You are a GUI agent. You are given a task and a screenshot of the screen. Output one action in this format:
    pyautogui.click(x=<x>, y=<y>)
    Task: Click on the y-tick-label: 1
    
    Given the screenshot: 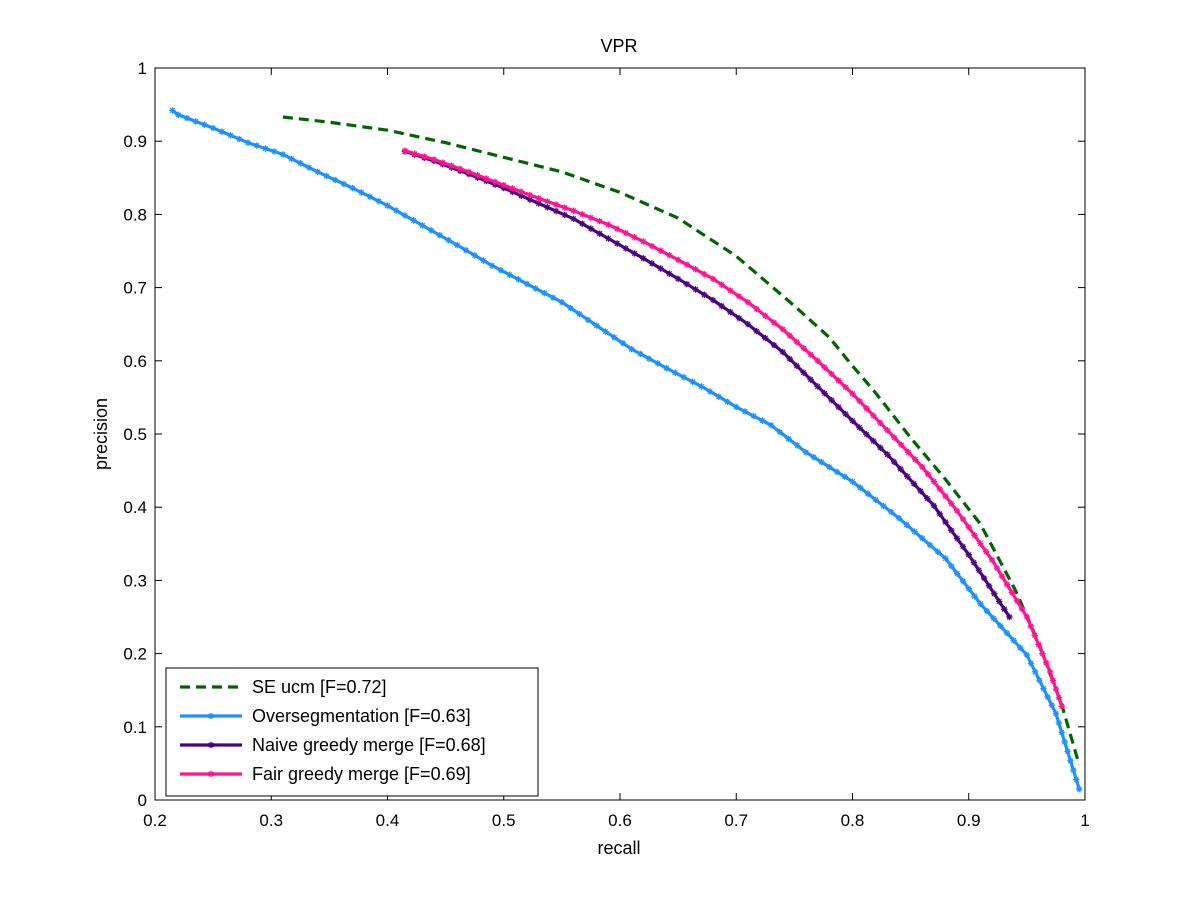 What is the action you would take?
    pyautogui.click(x=142, y=68)
    